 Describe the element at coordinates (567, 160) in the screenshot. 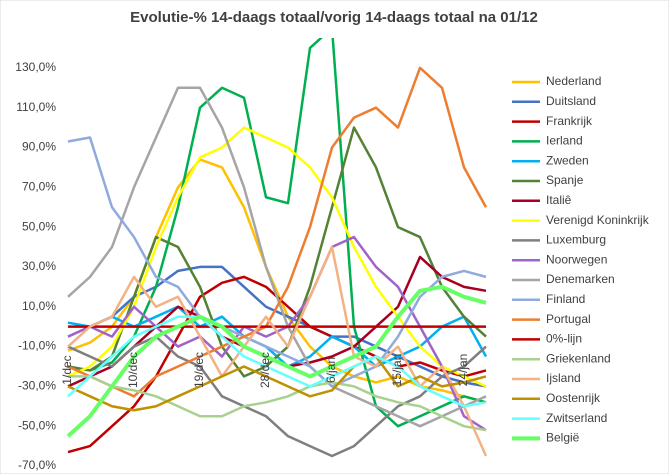

I see `legend-label: Zweden` at that location.